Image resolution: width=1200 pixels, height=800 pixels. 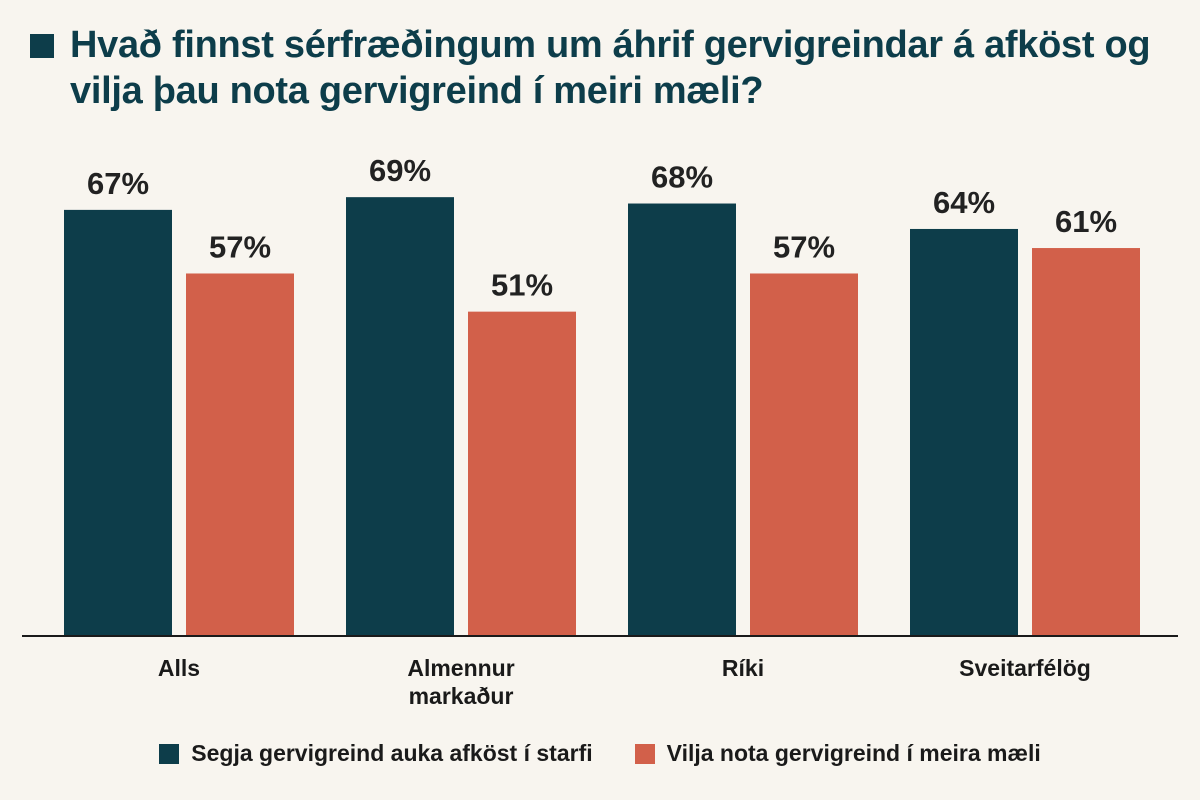 I want to click on bar-label-s1-c0: 57%, so click(x=240, y=246).